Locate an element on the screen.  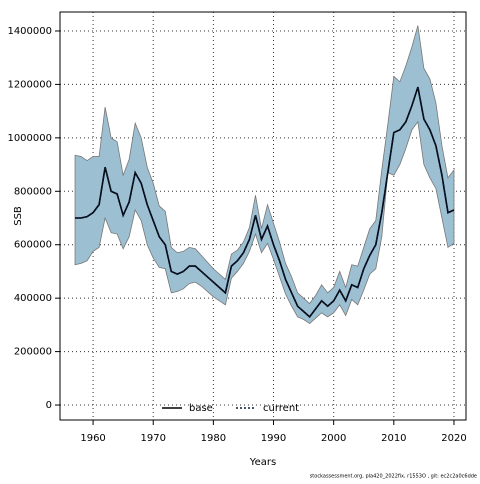
legend-label: current is located at coordinates (281, 408).